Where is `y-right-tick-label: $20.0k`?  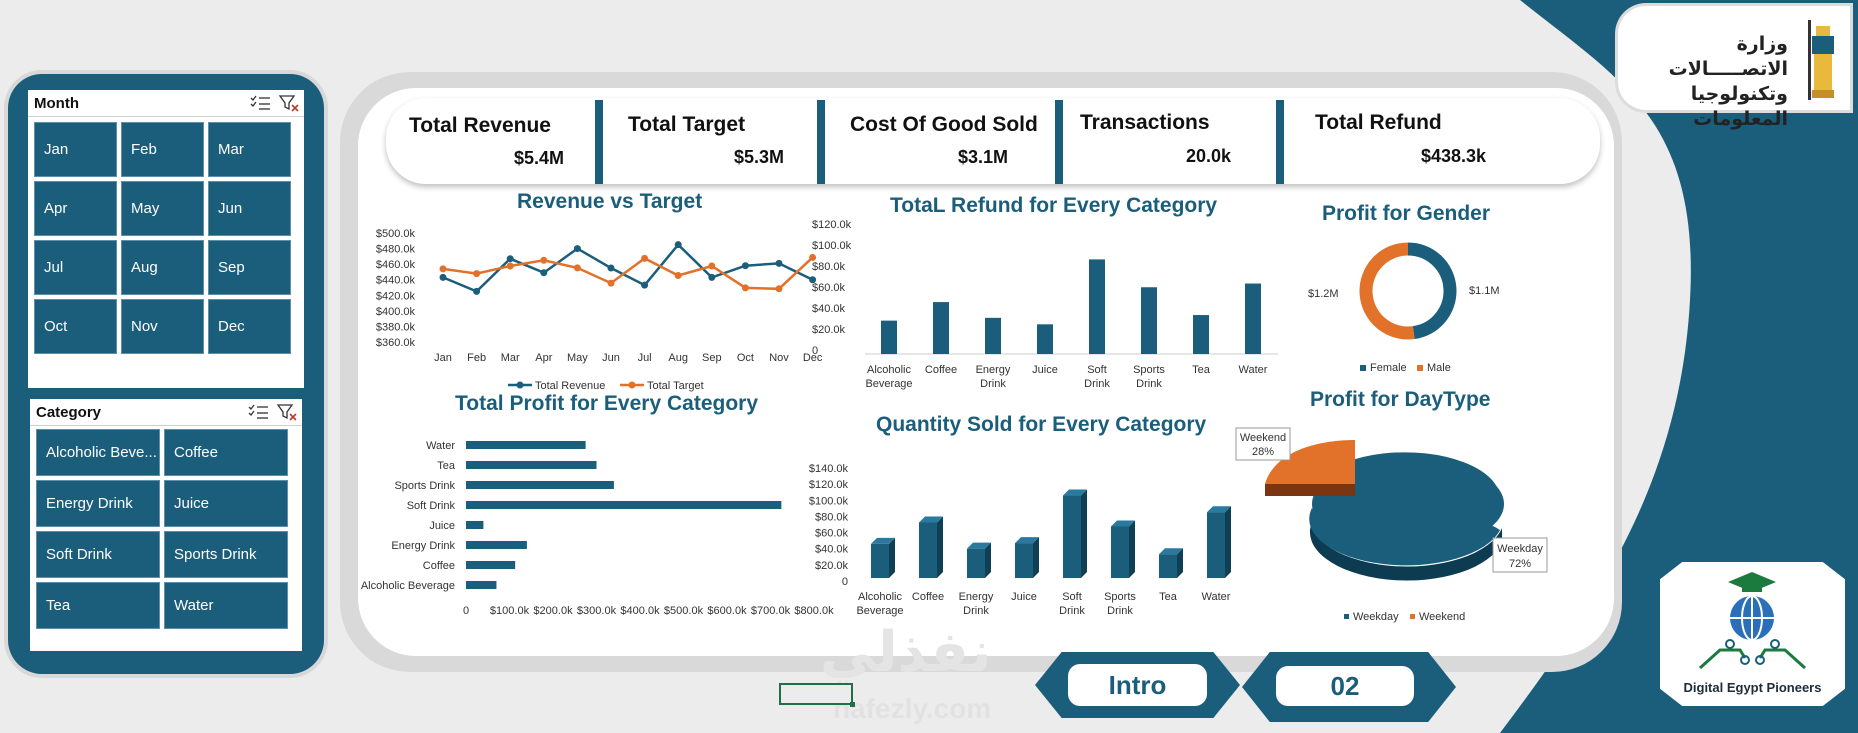 y-right-tick-label: $20.0k is located at coordinates (829, 330).